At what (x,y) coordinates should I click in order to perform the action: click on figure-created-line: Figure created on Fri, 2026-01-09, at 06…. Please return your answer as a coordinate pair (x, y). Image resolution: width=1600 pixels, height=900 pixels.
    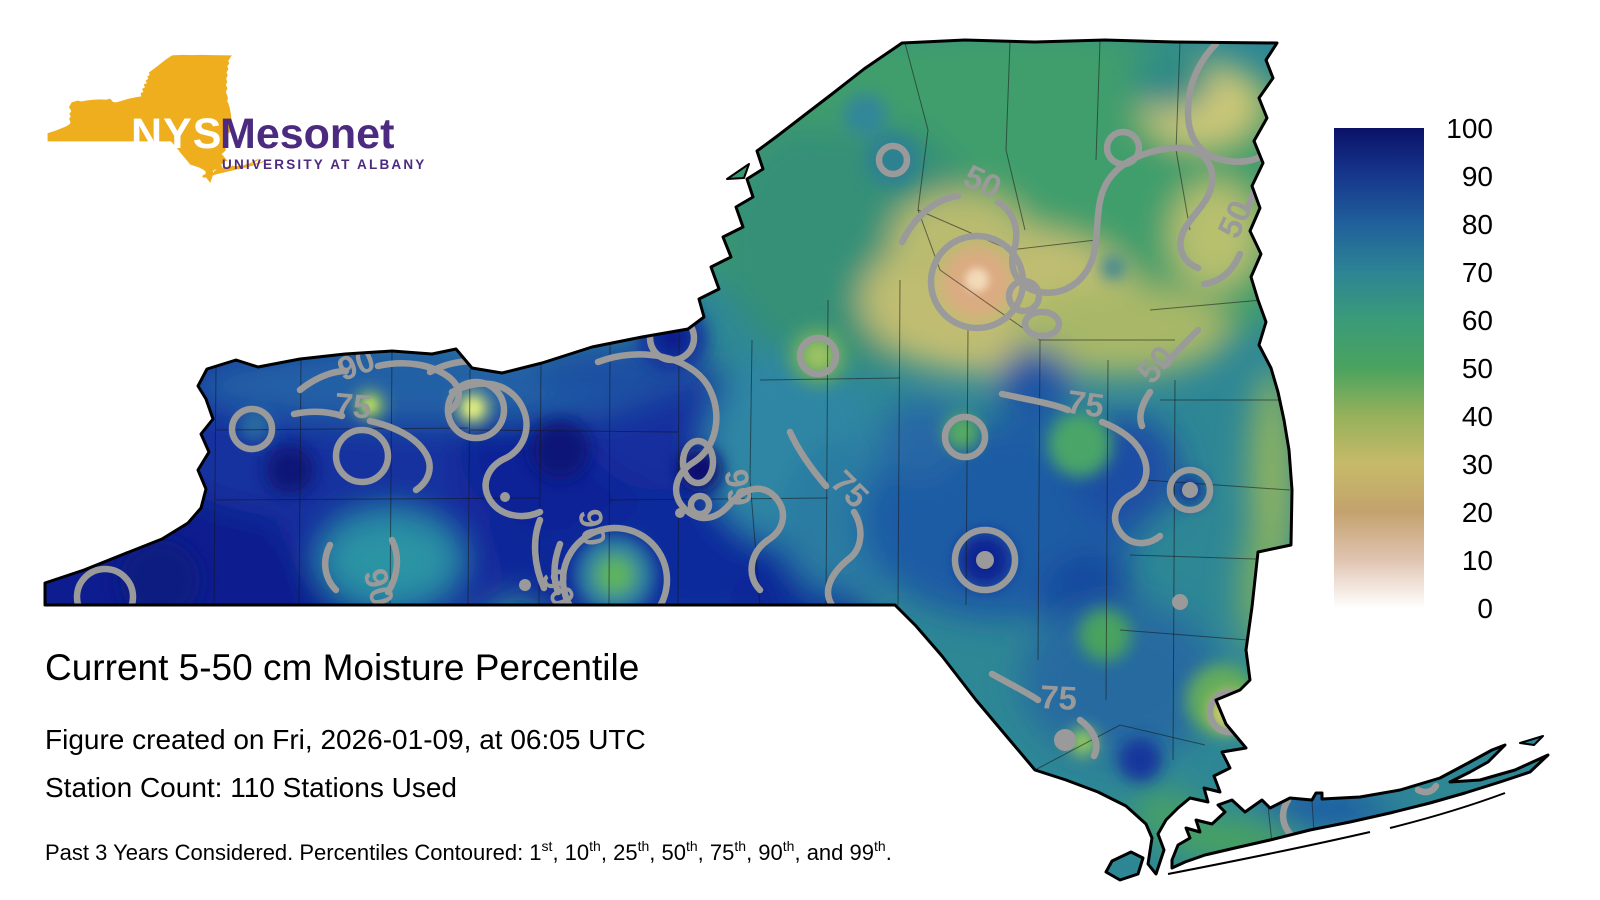
    Looking at the image, I should click on (345, 739).